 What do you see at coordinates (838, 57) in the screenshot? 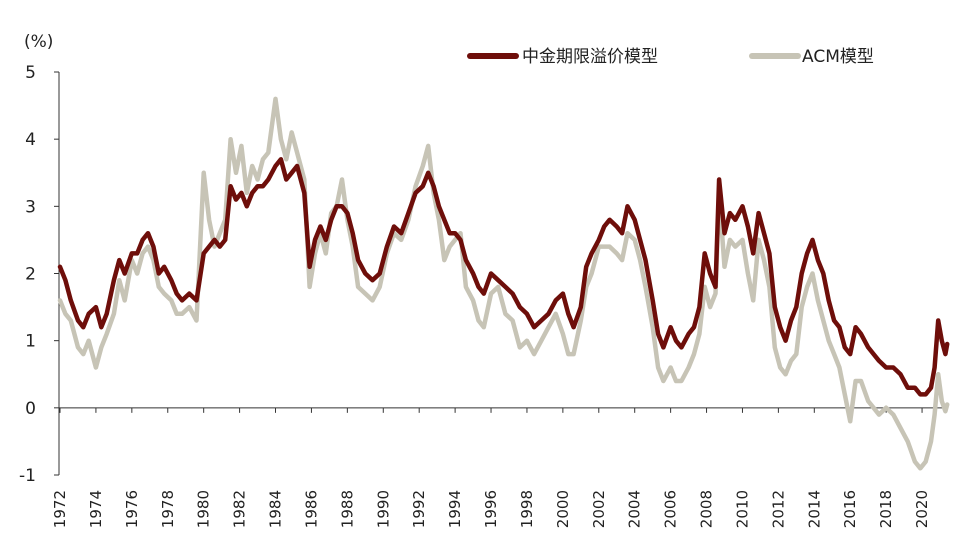
I see `legend-label-acm: ACM模型` at bounding box center [838, 57].